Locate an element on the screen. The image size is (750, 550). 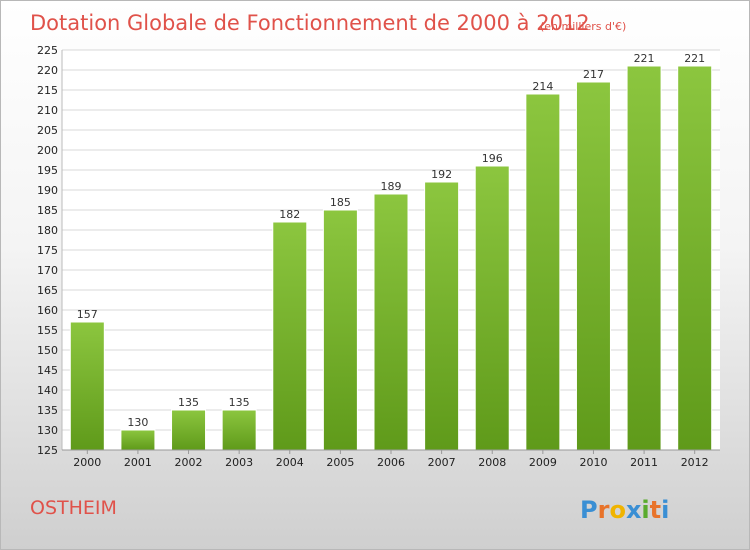
y-tick-label: 130 is located at coordinates (47, 430).